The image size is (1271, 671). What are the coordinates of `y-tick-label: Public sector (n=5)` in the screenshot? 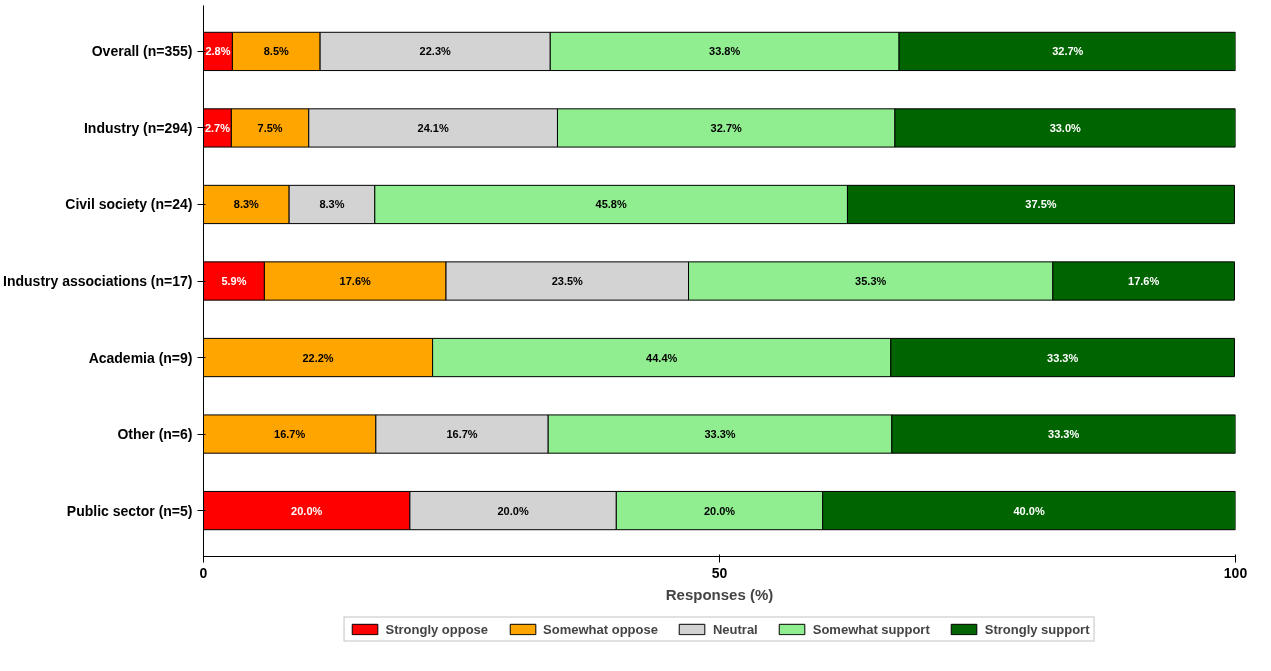 It's located at (129, 510).